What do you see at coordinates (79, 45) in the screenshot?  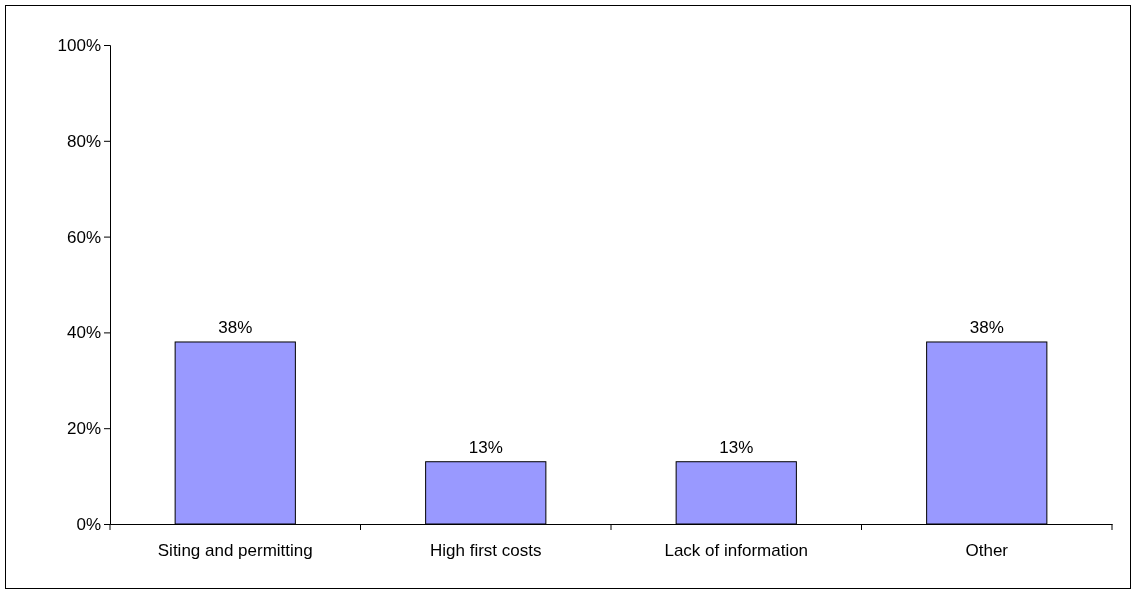 I see `y-tick-label: 100%` at bounding box center [79, 45].